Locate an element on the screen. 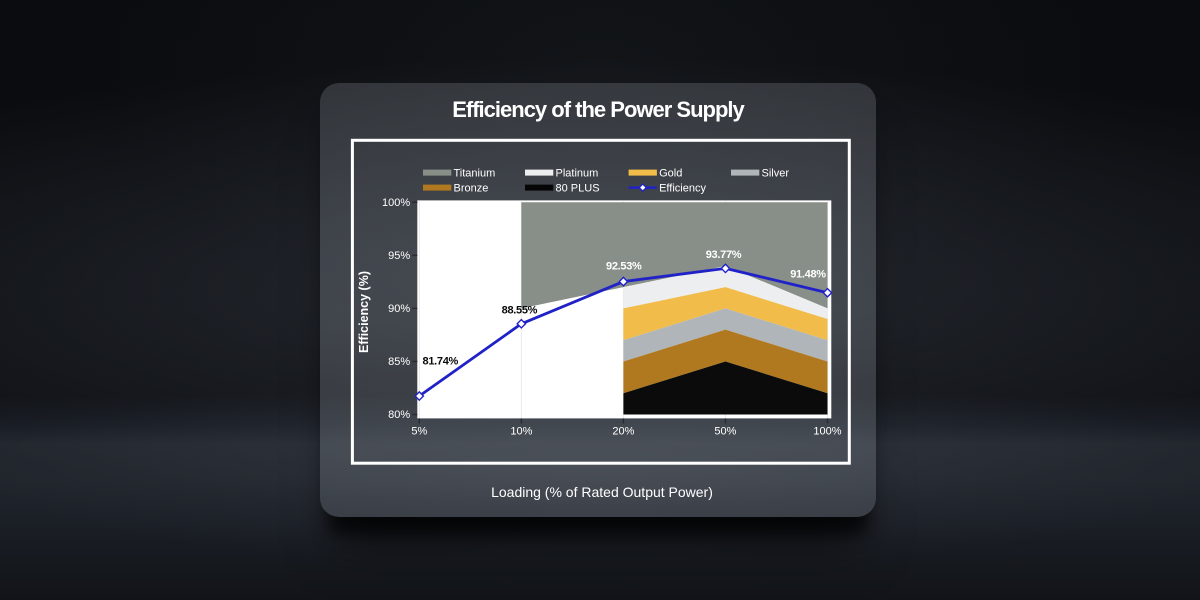  svg-text: 80 PLUS is located at coordinates (578, 189).